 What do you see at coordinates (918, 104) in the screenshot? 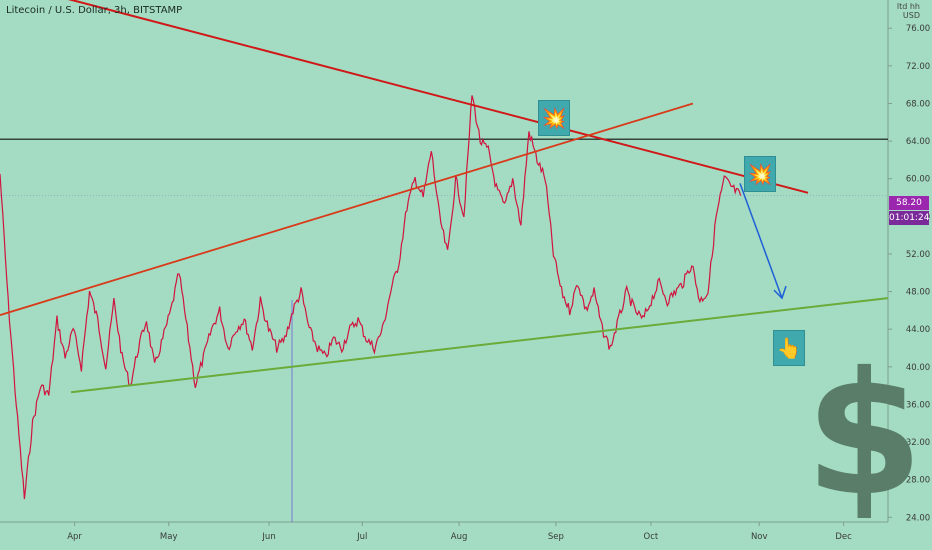
I see `y-tick-label: 68.00` at bounding box center [918, 104].